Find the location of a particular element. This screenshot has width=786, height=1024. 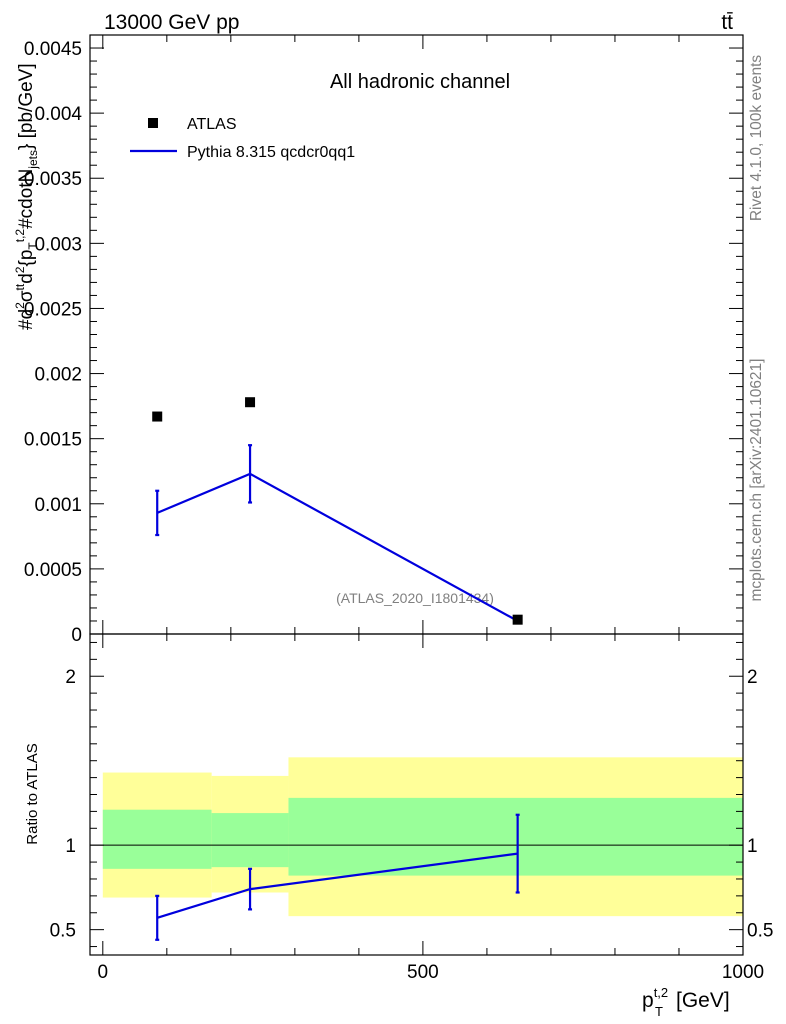

header-energy: 13000 GeV pp is located at coordinates (171, 22).